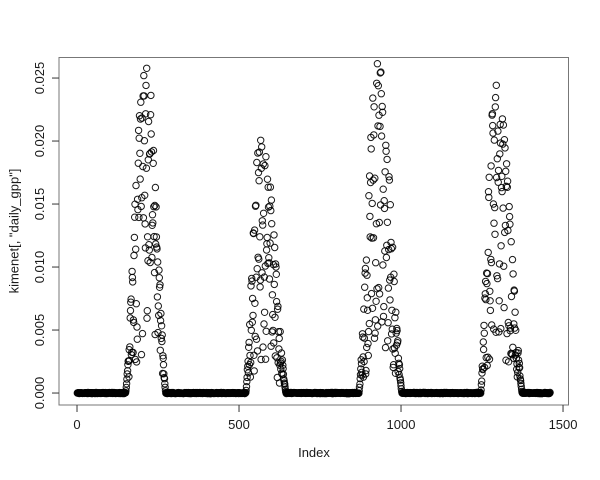  What do you see at coordinates (39, 141) in the screenshot?
I see `svg-text: 0.020` at bounding box center [39, 141].